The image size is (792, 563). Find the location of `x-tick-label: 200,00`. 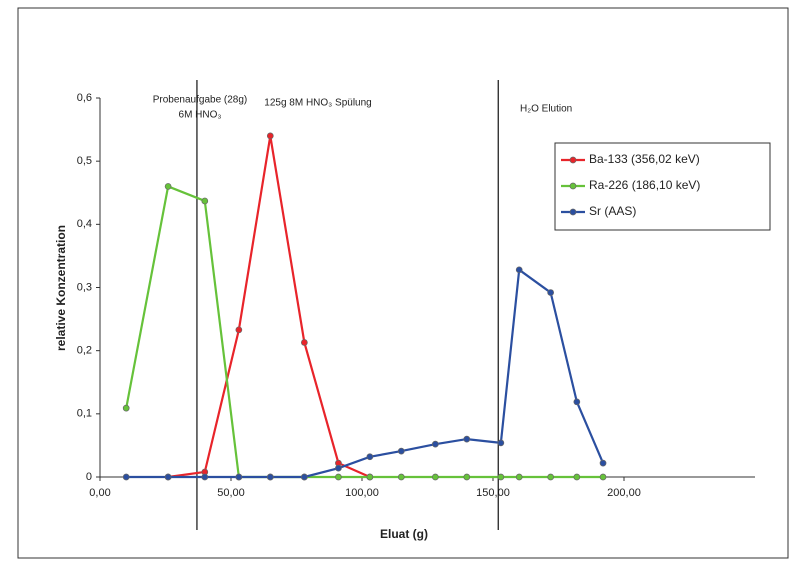

x-tick-label: 200,00 is located at coordinates (624, 493).